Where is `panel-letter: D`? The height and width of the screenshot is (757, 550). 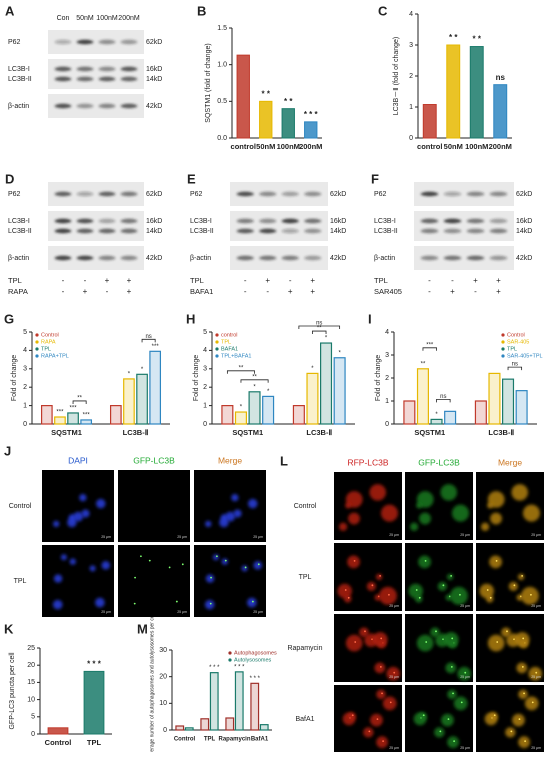 panel-letter: D is located at coordinates (9, 178).